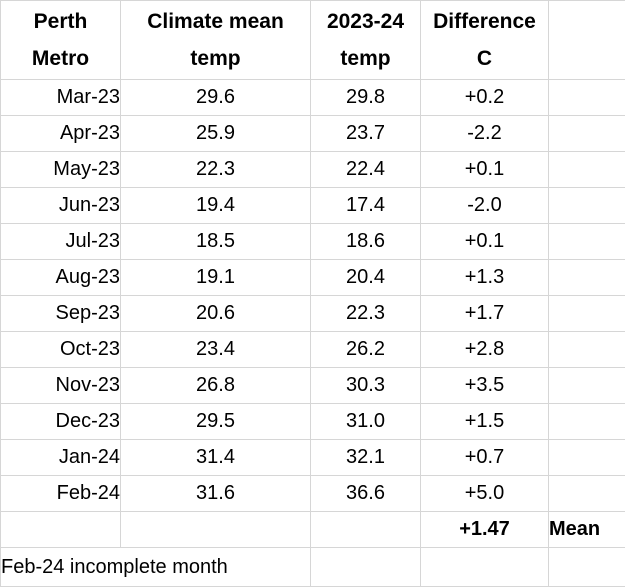 The height and width of the screenshot is (587, 625). I want to click on cell-climate-mean: 23.4, so click(215, 349).